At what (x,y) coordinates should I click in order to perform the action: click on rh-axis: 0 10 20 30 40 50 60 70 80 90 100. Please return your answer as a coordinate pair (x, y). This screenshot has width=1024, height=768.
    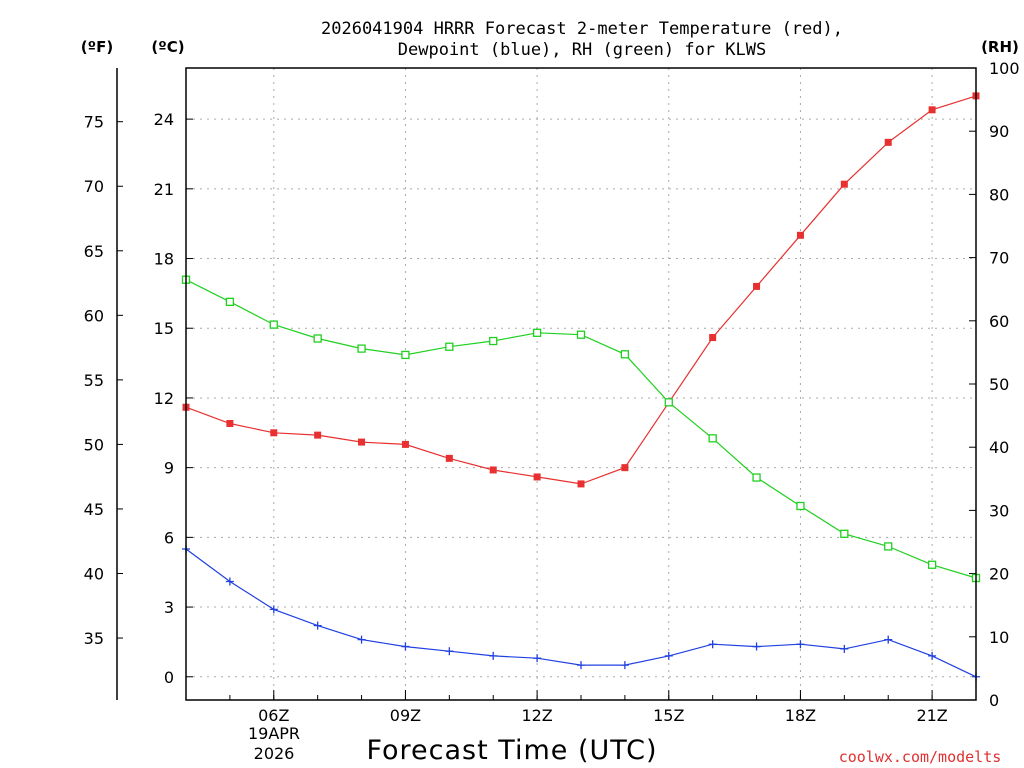
    Looking at the image, I should click on (994, 384).